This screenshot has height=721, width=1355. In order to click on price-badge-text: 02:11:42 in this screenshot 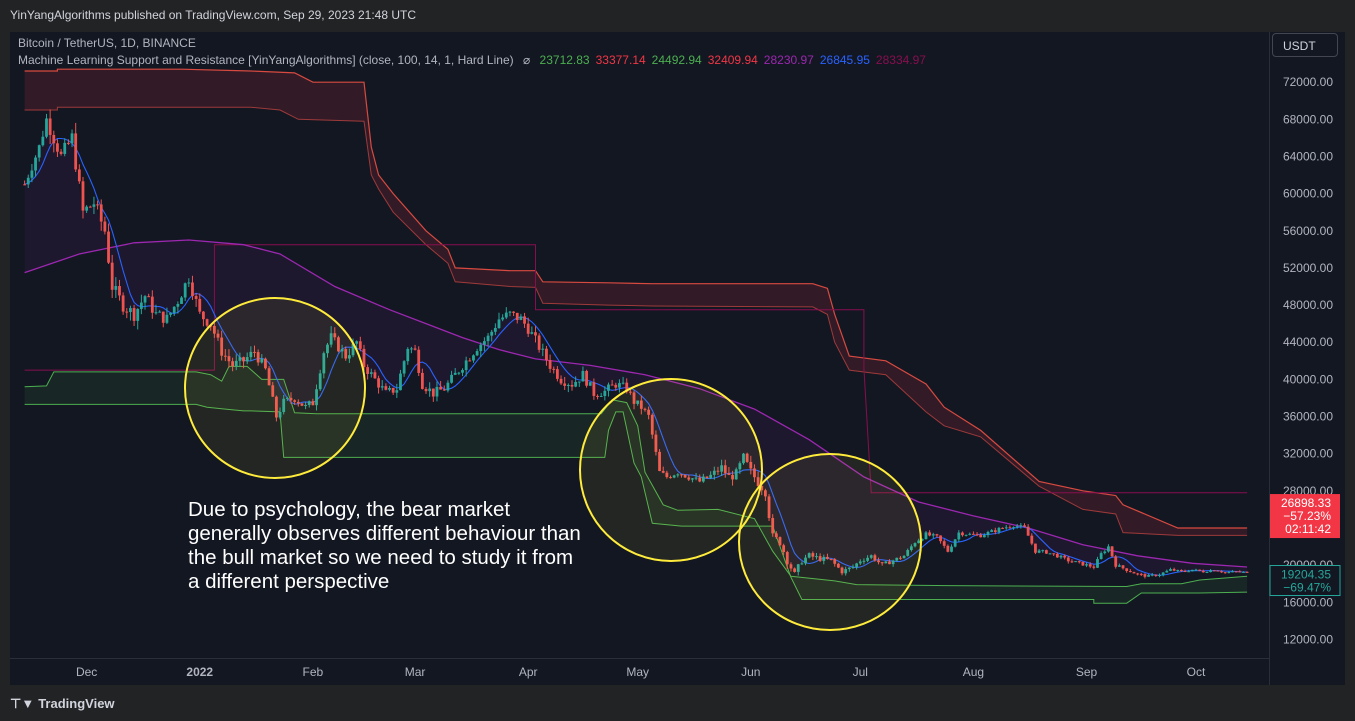, I will do `click(1308, 529)`.